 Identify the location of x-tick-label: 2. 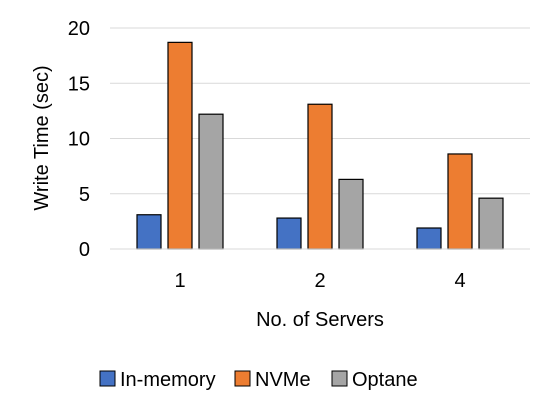
(319, 281).